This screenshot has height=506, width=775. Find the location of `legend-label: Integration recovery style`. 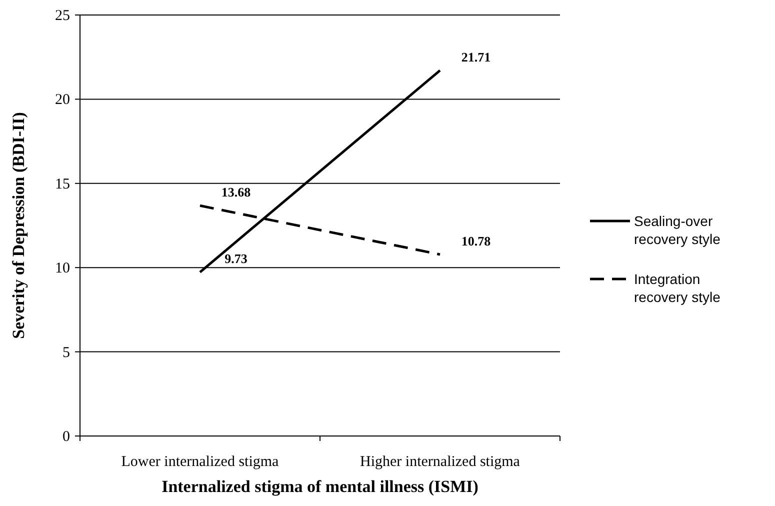

legend-label: Integration recovery style is located at coordinates (677, 288).